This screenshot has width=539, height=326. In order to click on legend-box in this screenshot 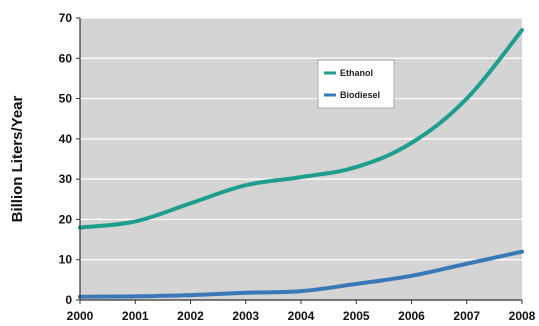, I will do `click(356, 84)`.